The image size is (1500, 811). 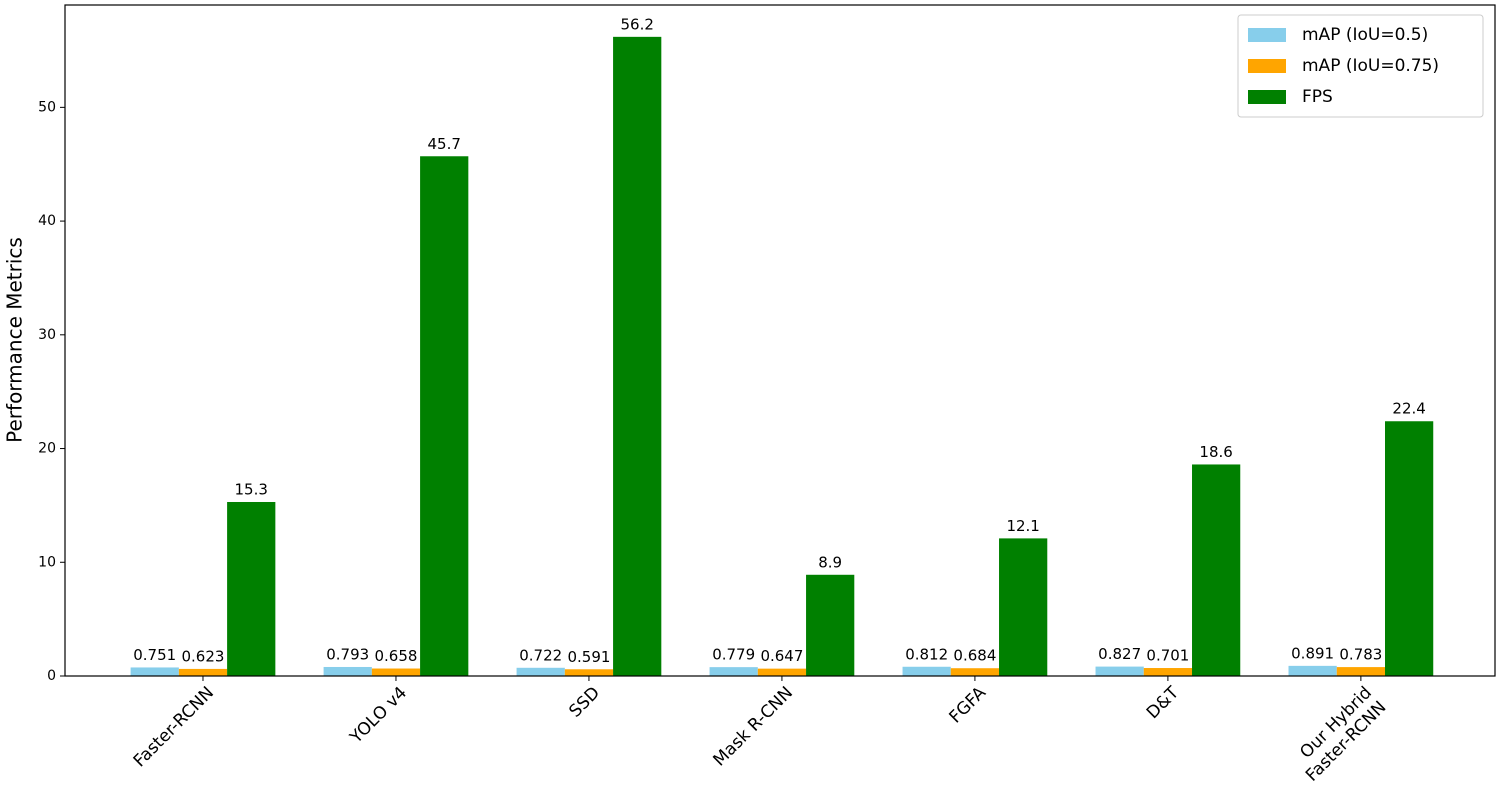 What do you see at coordinates (154, 655) in the screenshot?
I see `value-label: 0.751` at bounding box center [154, 655].